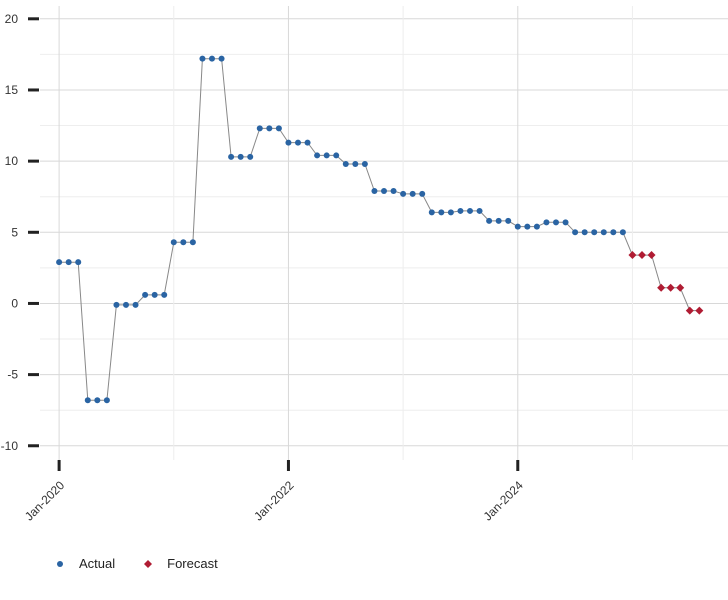  I want to click on circle-marker-icon, so click(60, 564).